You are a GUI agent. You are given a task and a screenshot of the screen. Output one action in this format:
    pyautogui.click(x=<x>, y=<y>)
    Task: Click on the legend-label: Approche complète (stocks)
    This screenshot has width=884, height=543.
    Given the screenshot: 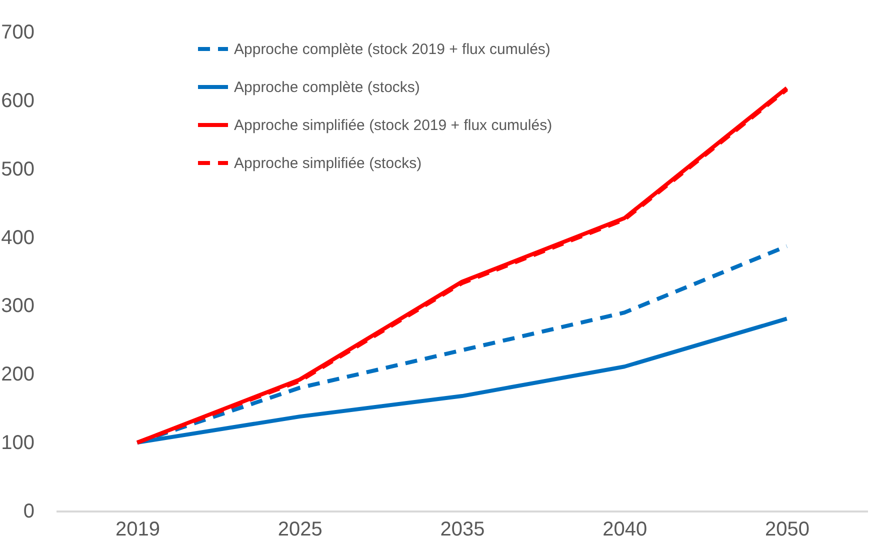 What is the action you would take?
    pyautogui.click(x=327, y=87)
    